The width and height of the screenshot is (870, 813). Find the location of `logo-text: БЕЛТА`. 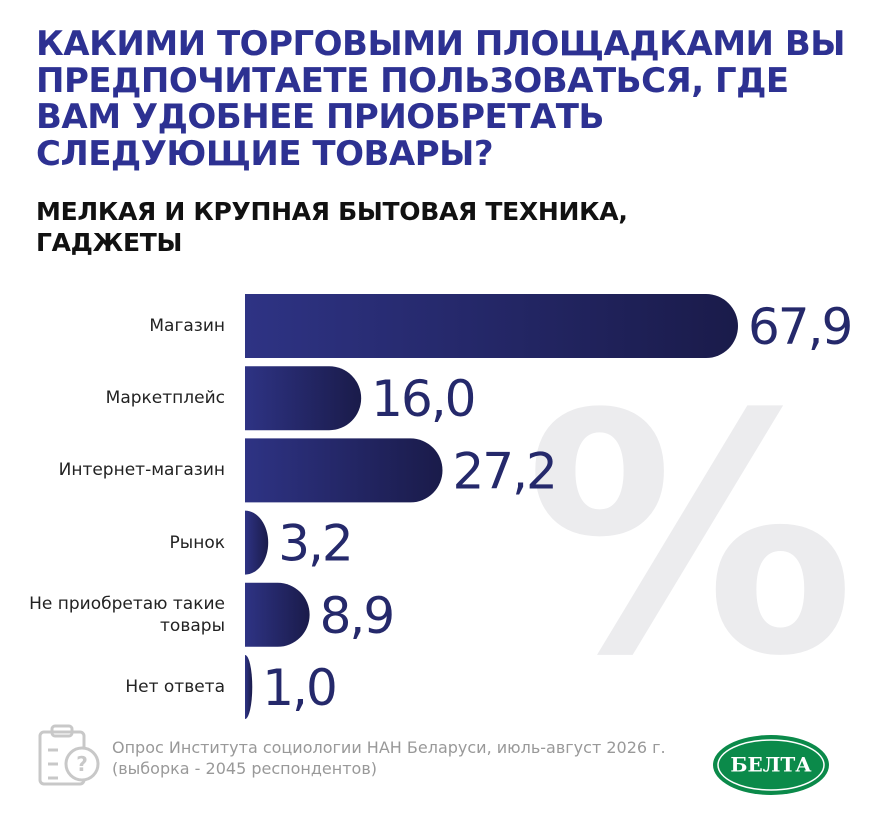

logo-text: БЕЛТА is located at coordinates (771, 765).